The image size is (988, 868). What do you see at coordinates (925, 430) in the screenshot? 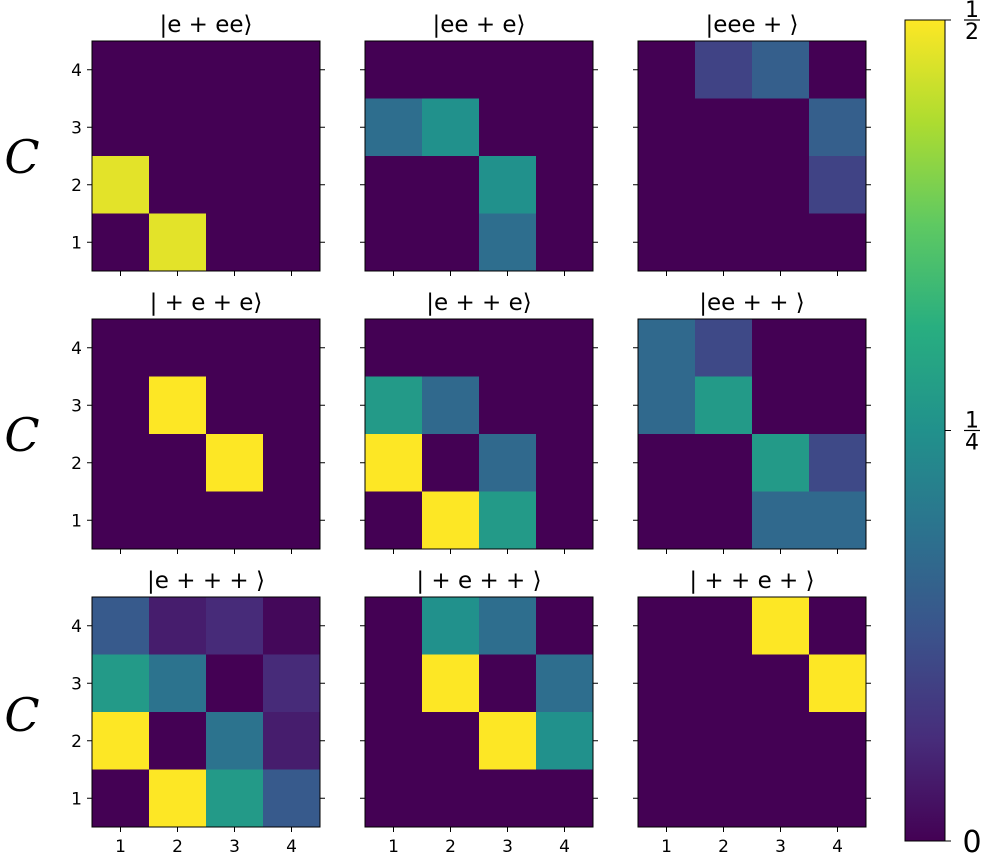
I see `colorbar-gradient` at bounding box center [925, 430].